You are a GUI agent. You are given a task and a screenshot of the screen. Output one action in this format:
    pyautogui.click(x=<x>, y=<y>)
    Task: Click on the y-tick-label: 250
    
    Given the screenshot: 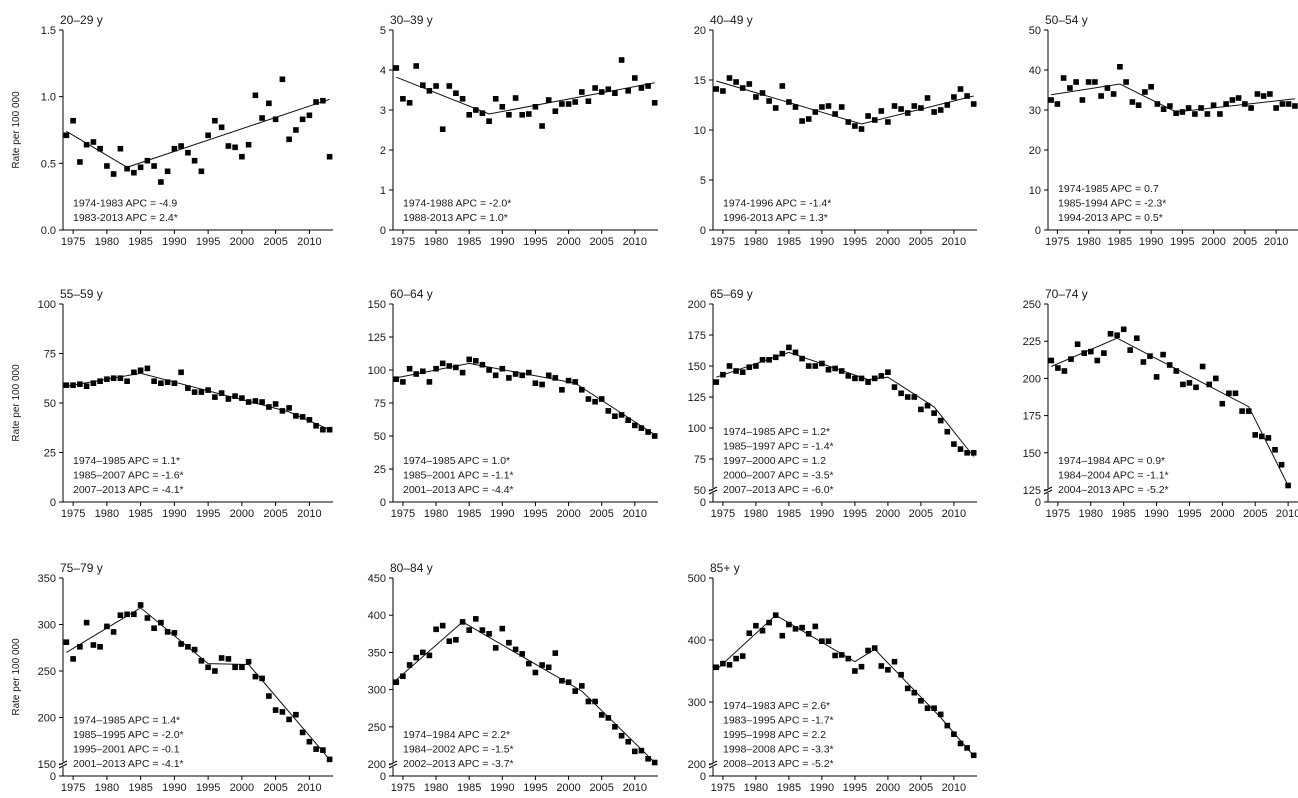 What is the action you would take?
    pyautogui.click(x=377, y=728)
    